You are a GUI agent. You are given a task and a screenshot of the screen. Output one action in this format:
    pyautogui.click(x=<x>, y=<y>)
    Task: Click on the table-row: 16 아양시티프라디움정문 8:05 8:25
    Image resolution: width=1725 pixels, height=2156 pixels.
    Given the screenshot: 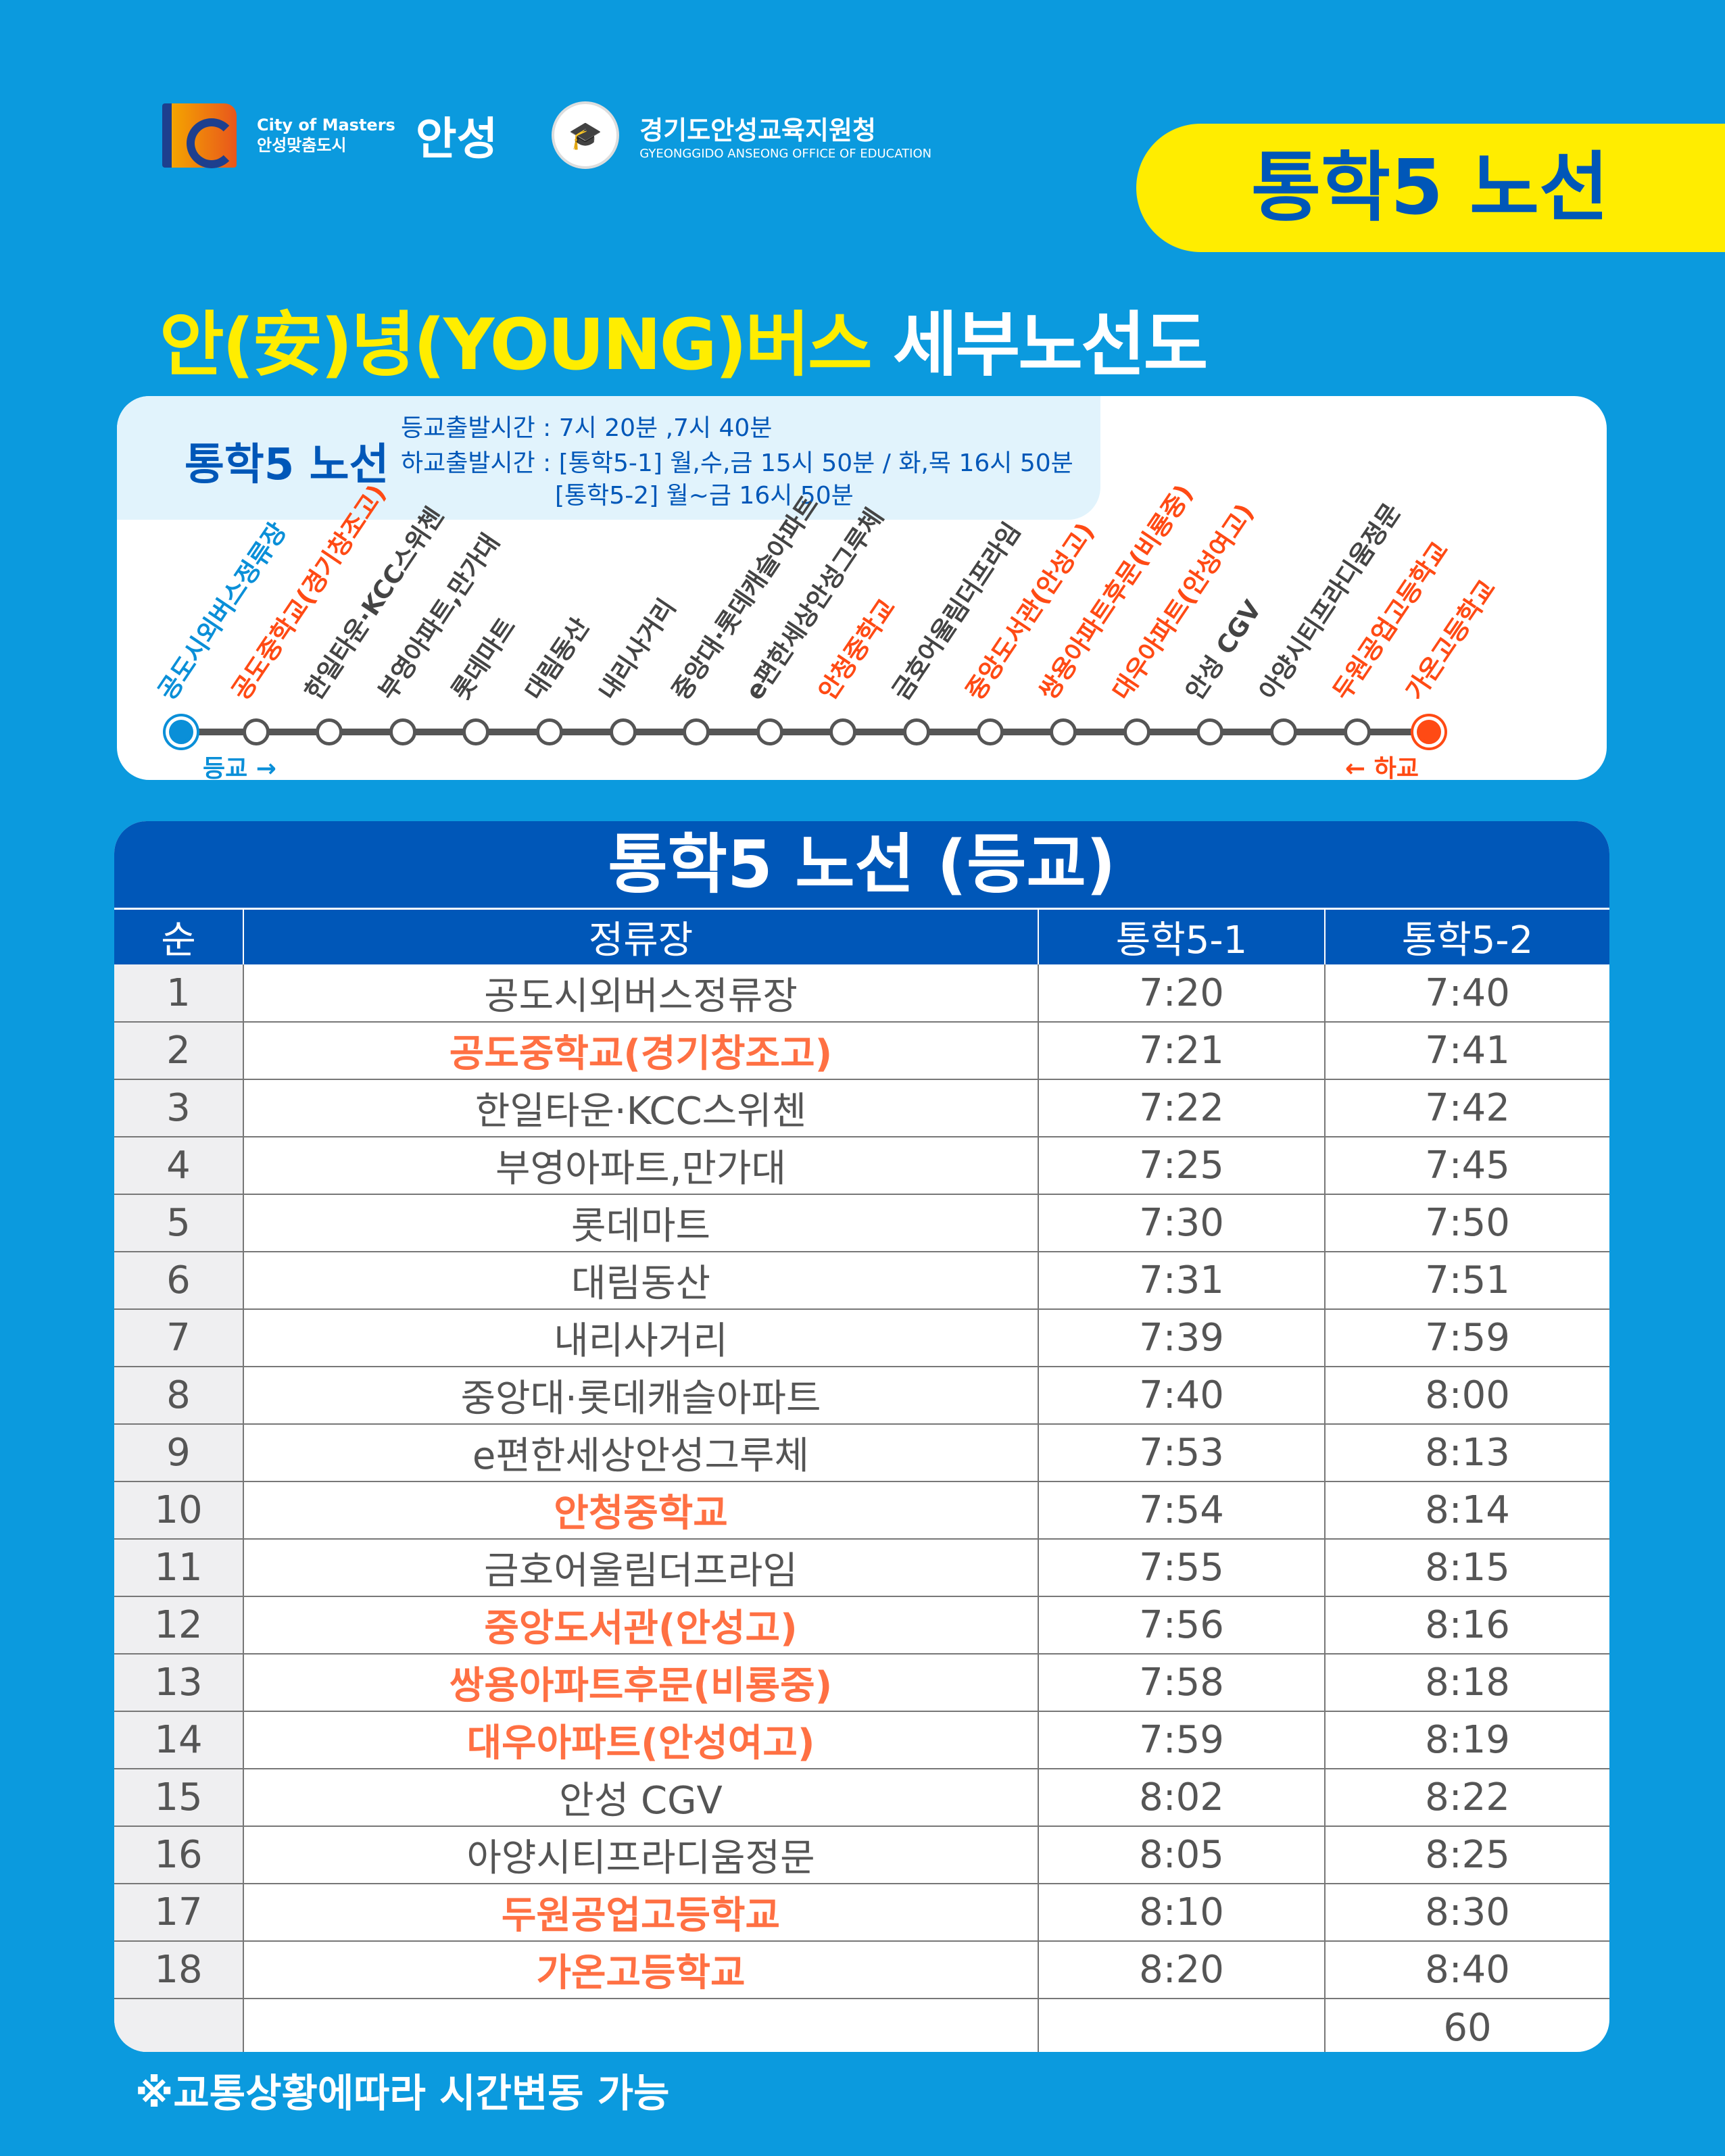 What is the action you would take?
    pyautogui.click(x=862, y=1855)
    